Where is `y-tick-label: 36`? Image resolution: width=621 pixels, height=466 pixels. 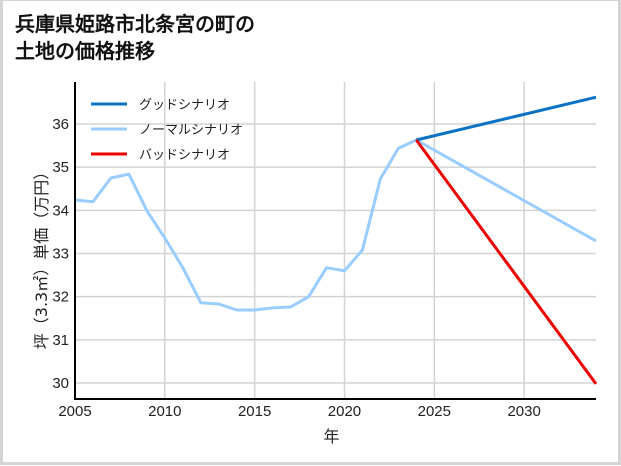 y-tick-label: 36 is located at coordinates (60, 124).